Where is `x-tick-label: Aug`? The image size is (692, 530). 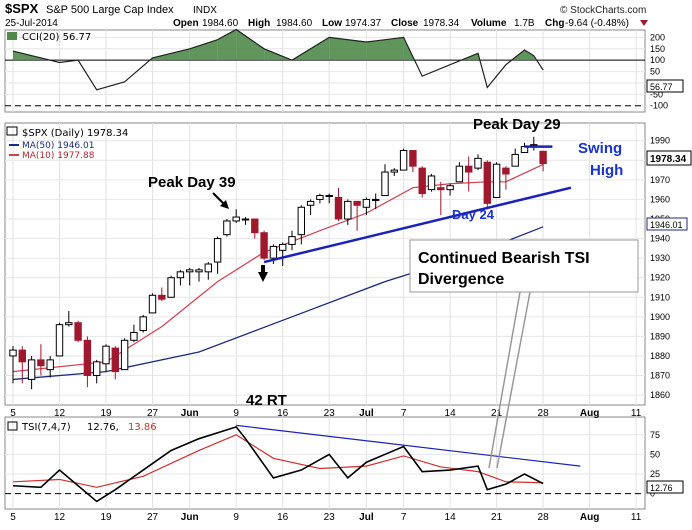 x-tick-label: Aug is located at coordinates (589, 517).